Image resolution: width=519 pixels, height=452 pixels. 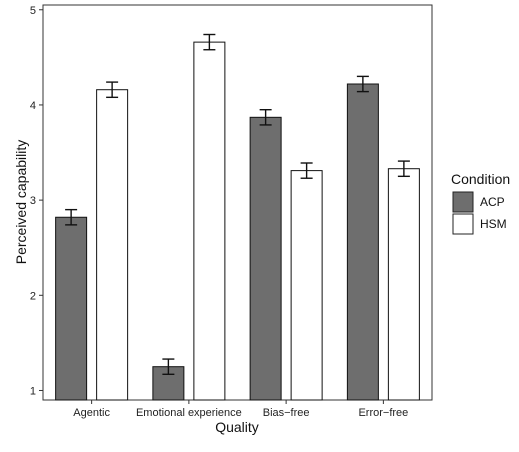 I want to click on error-bar-hsm-error-free, so click(x=403, y=169).